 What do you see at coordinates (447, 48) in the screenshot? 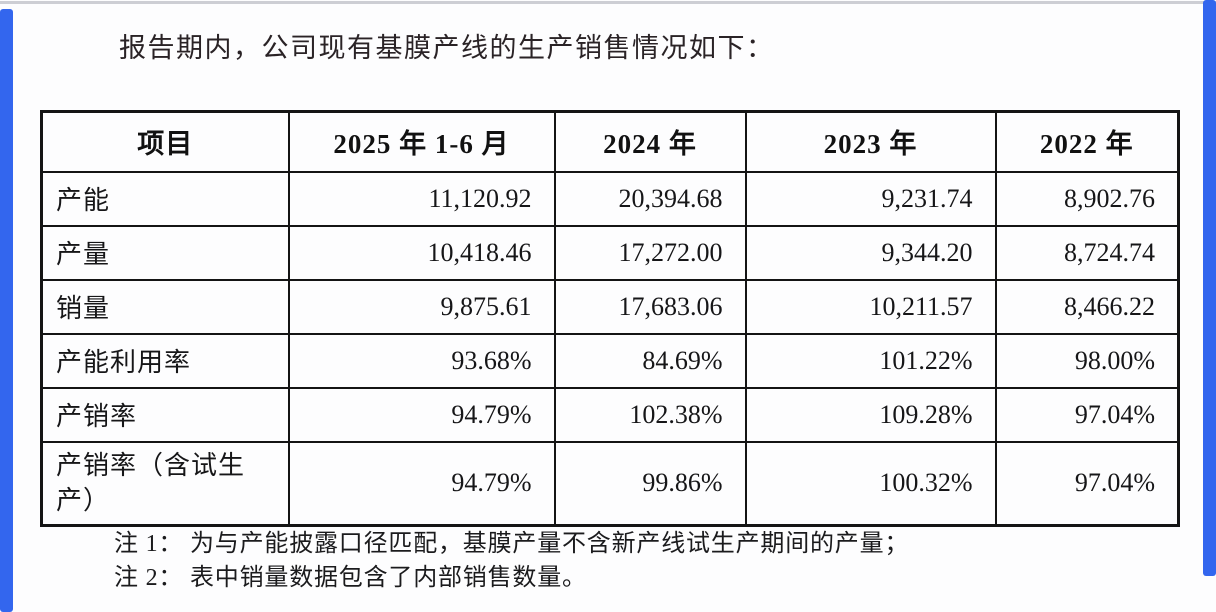
I see `section-intro-text: 报告期内，公司现有基膜产线的生产销售情况如下：` at bounding box center [447, 48].